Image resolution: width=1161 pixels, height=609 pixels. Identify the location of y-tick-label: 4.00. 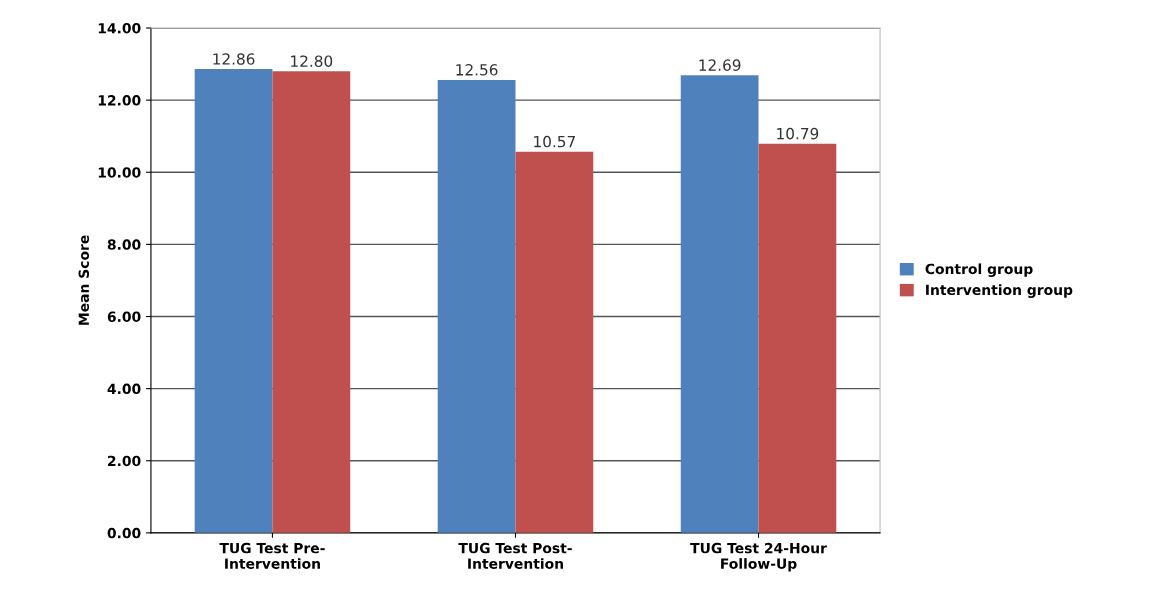
(124, 389).